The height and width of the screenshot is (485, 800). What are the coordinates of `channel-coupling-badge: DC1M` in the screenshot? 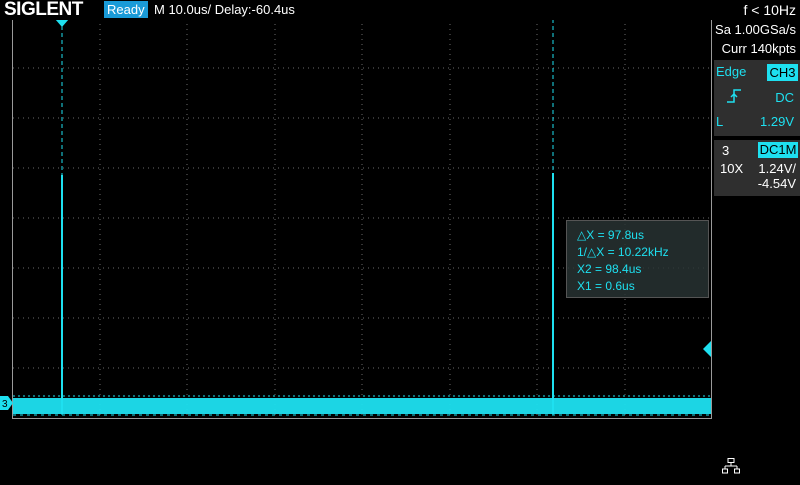 It's located at (778, 150).